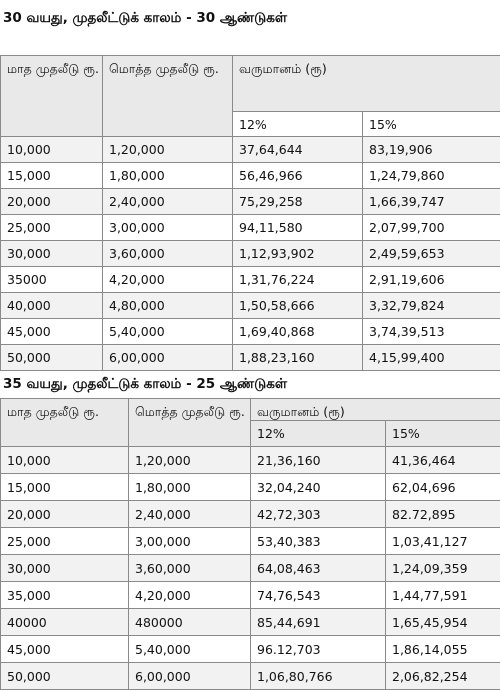 This screenshot has height=690, width=500. Describe the element at coordinates (443, 622) in the screenshot. I see `cell-return-15: 1,65,45,954` at that location.